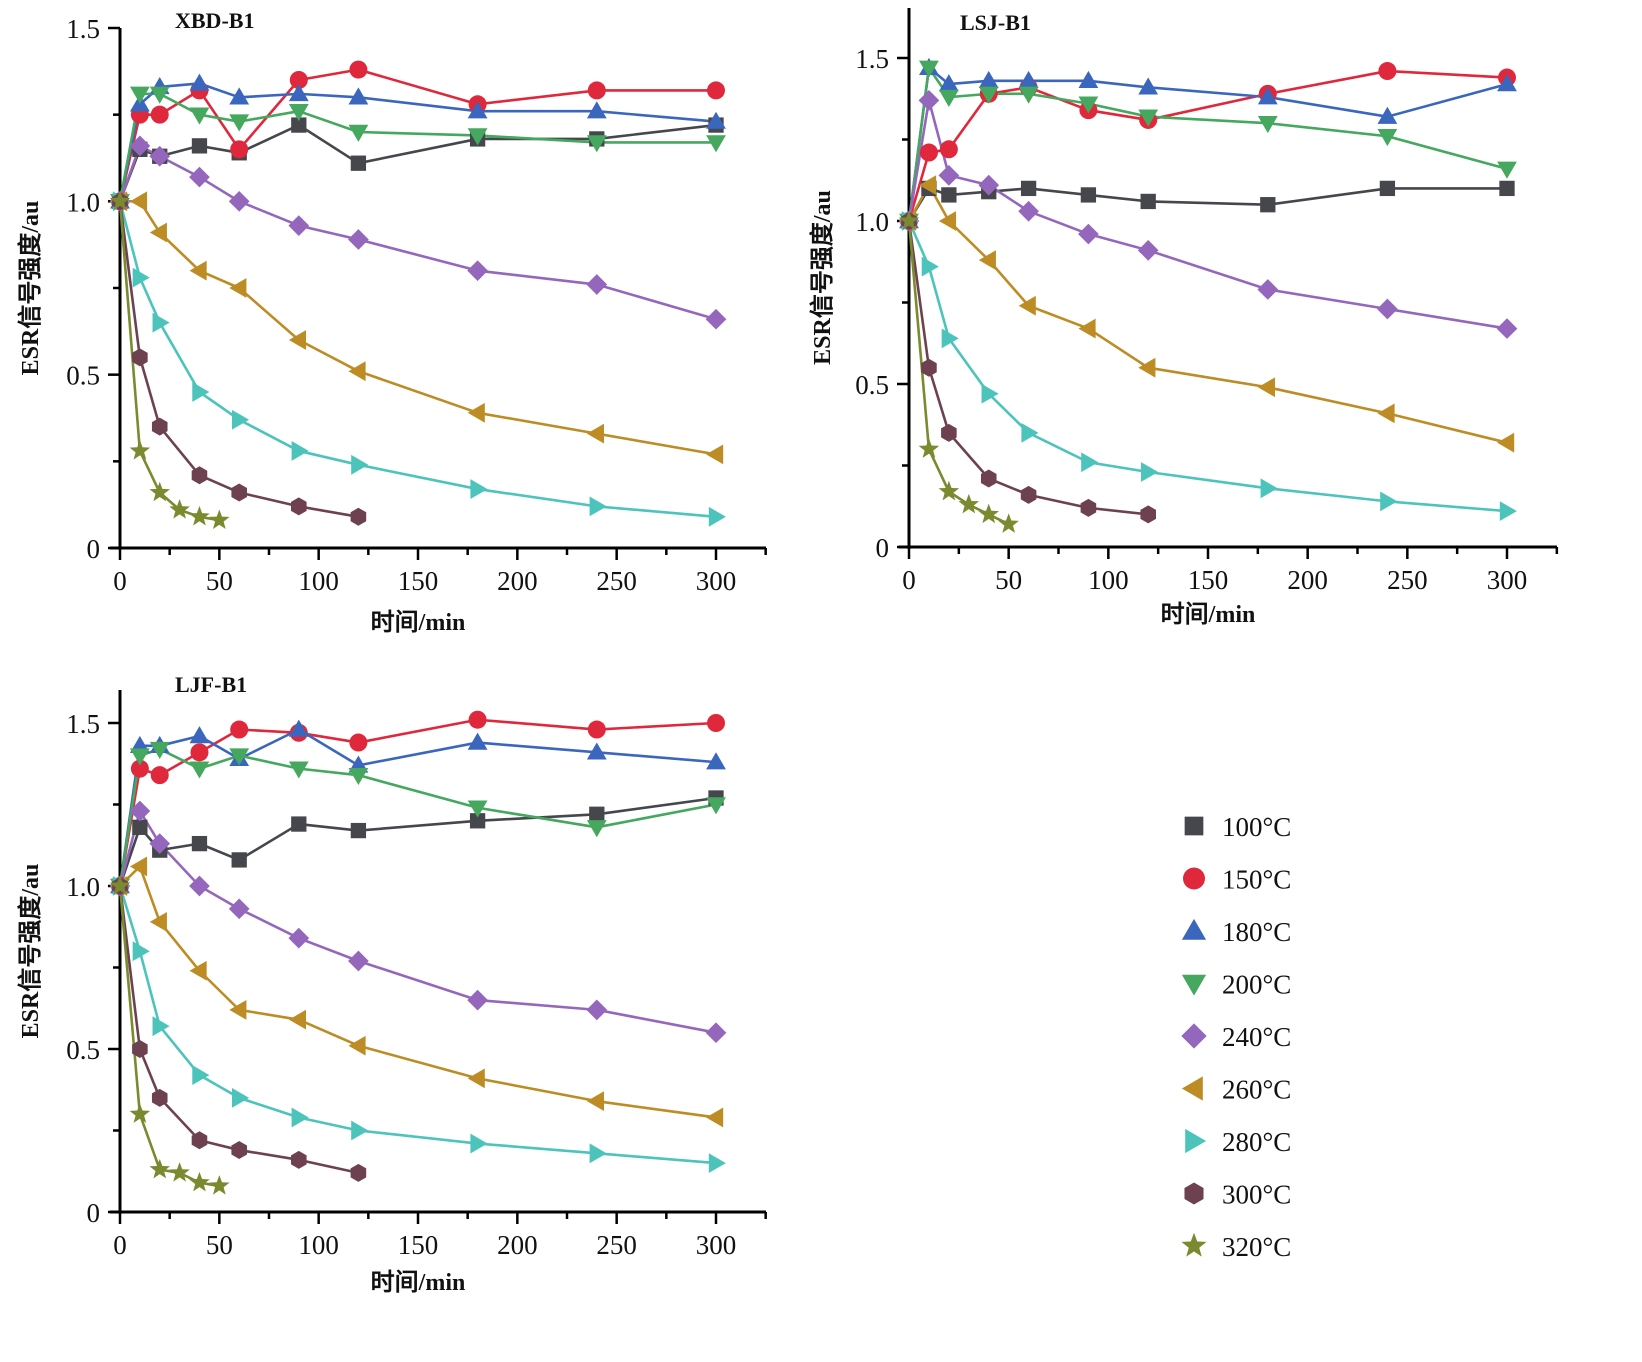 Image resolution: width=1642 pixels, height=1362 pixels. I want to click on series-line-150c, so click(417, 135).